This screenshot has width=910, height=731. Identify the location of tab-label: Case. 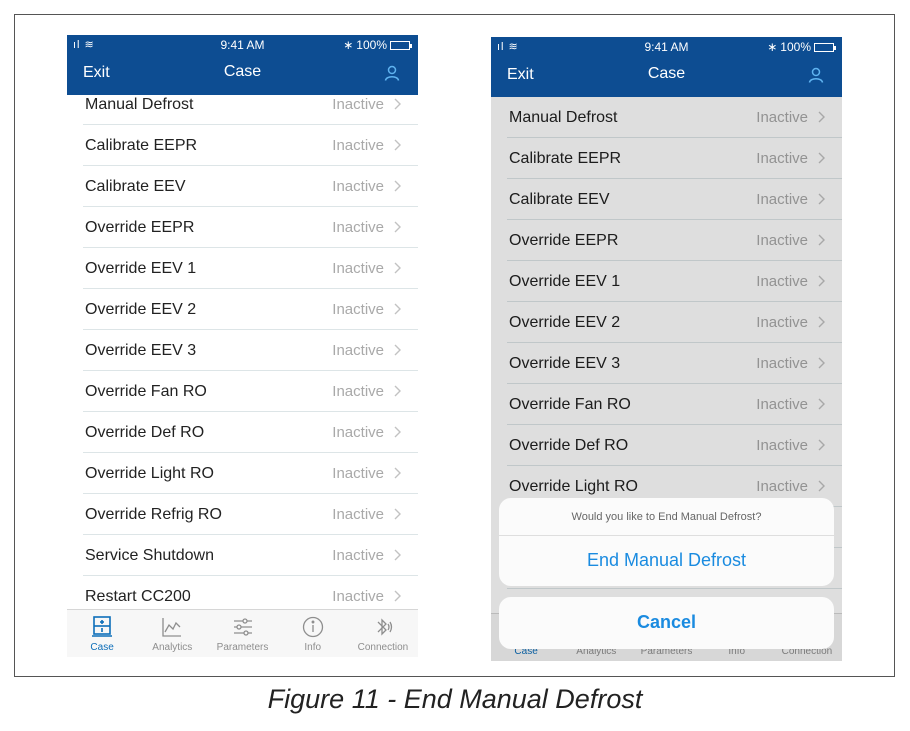
(102, 647).